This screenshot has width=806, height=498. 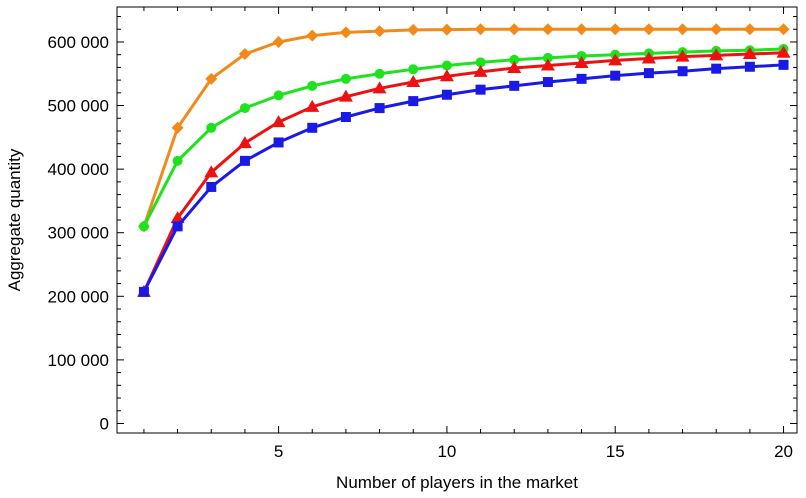 What do you see at coordinates (78, 169) in the screenshot?
I see `y-tick-label: 400 000` at bounding box center [78, 169].